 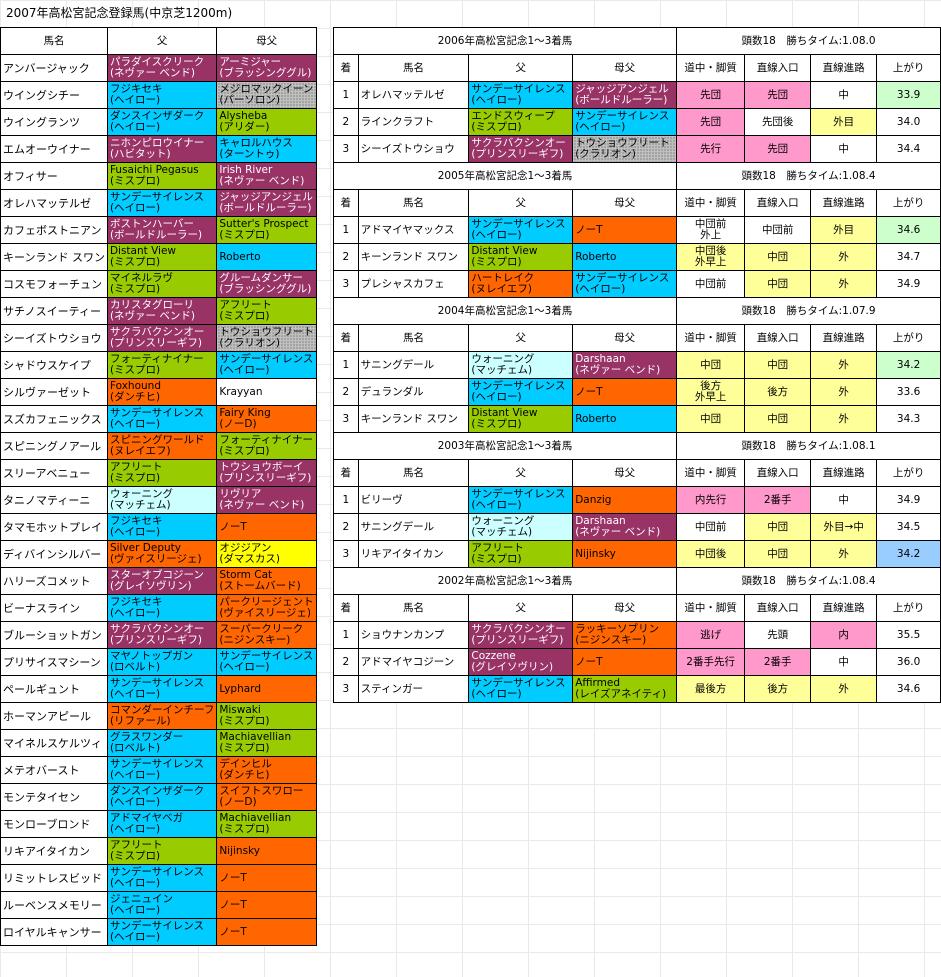 I want to click on horse-name: エムオーウイナー, so click(x=54, y=149).